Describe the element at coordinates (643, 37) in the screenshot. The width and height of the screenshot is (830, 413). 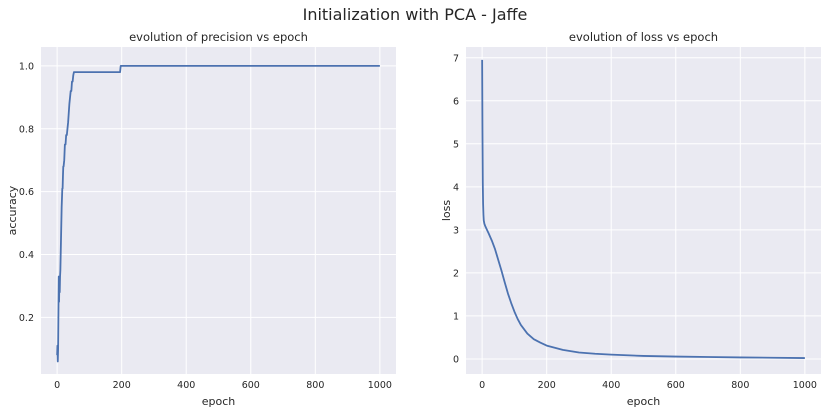
I see `panel-title: evolution of loss vs epoch` at that location.